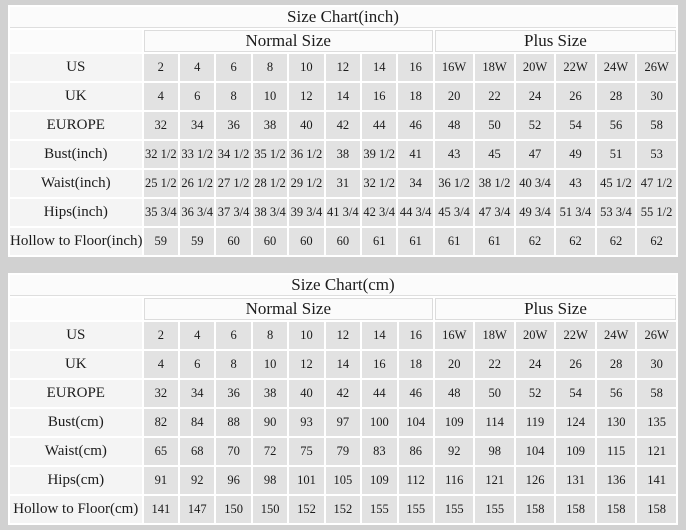 The height and width of the screenshot is (530, 686). What do you see at coordinates (343, 309) in the screenshot?
I see `column-group-row: Normal Size Plus Size` at bounding box center [343, 309].